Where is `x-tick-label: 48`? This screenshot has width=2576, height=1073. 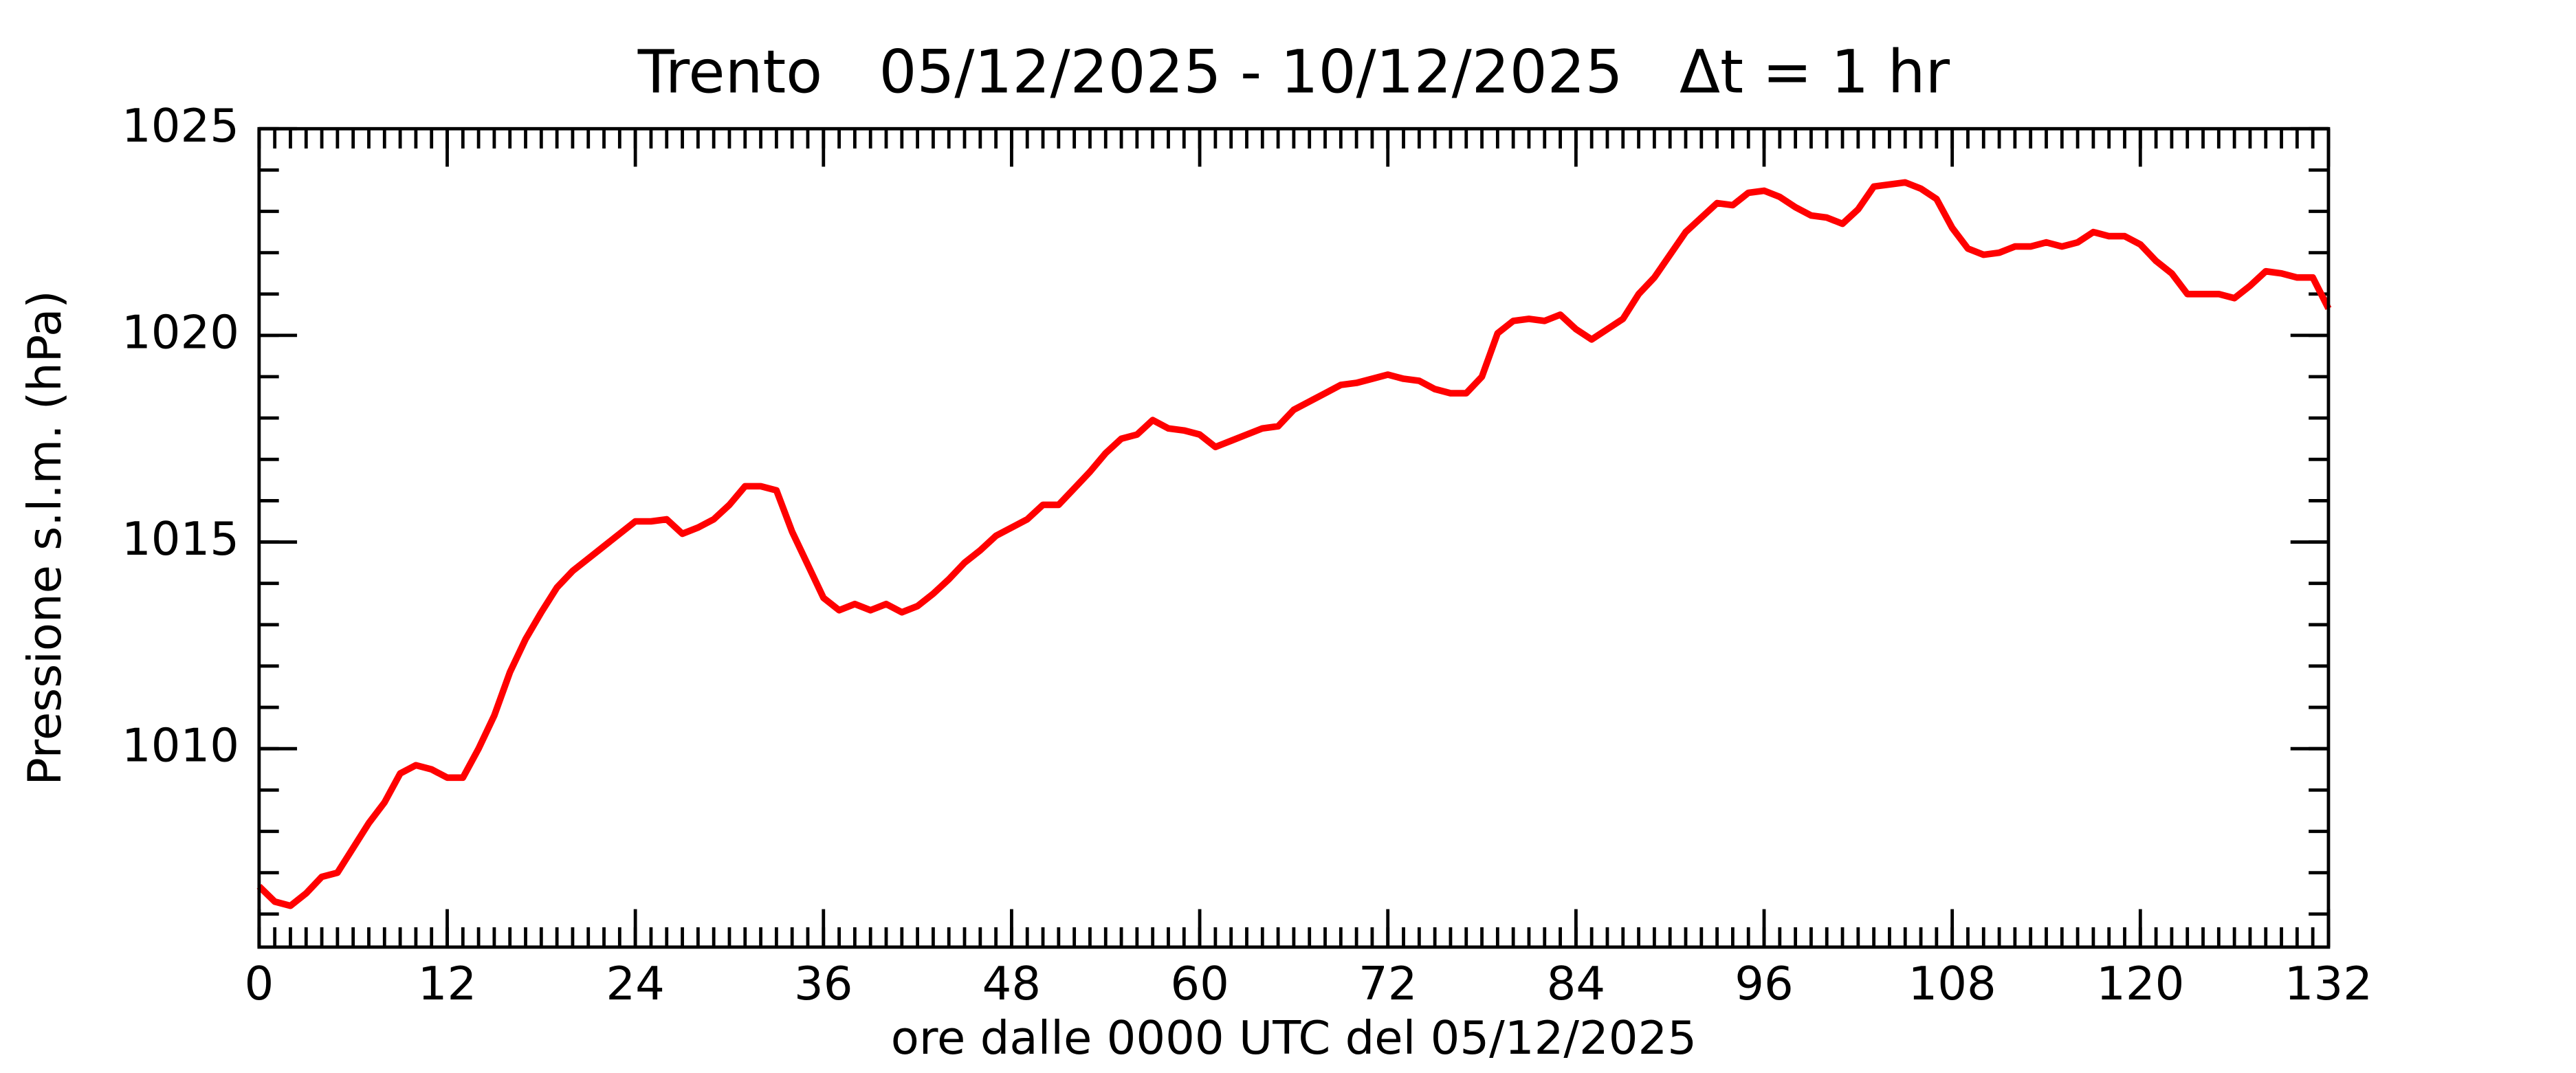 x-tick-label: 48 is located at coordinates (1012, 983).